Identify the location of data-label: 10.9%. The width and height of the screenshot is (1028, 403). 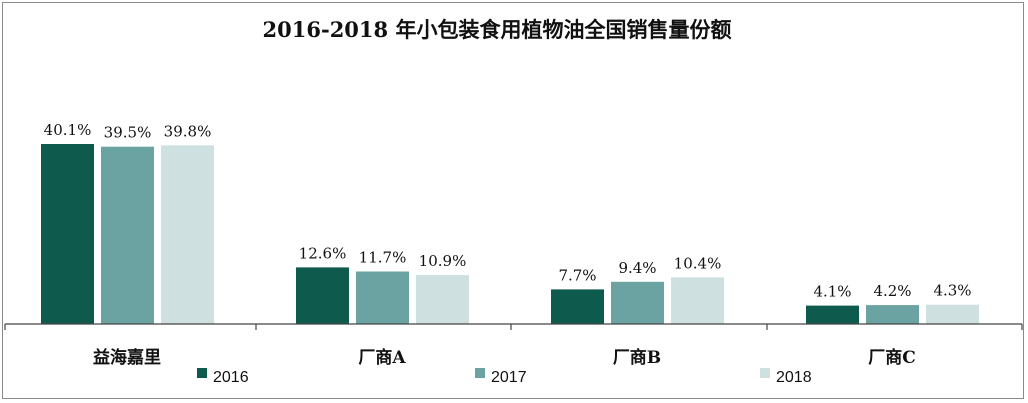
(443, 261).